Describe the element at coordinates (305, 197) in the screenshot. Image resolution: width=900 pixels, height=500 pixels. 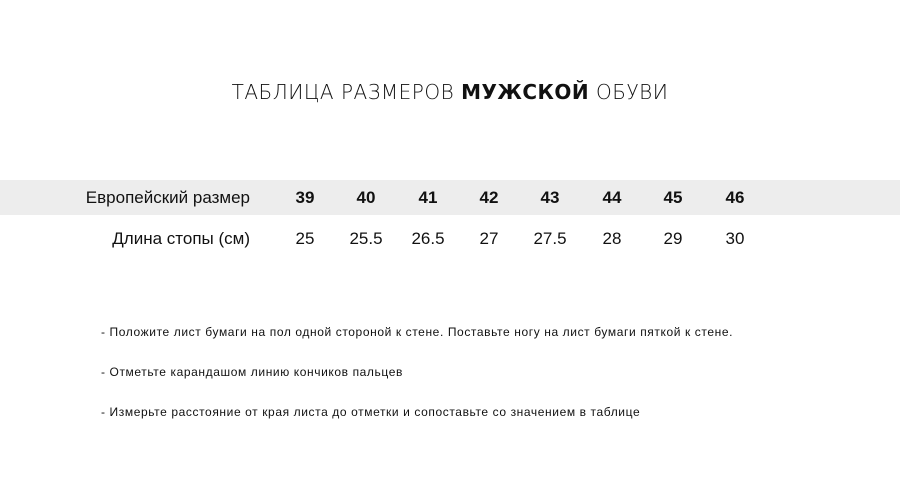
I see `table-cell: 39` at that location.